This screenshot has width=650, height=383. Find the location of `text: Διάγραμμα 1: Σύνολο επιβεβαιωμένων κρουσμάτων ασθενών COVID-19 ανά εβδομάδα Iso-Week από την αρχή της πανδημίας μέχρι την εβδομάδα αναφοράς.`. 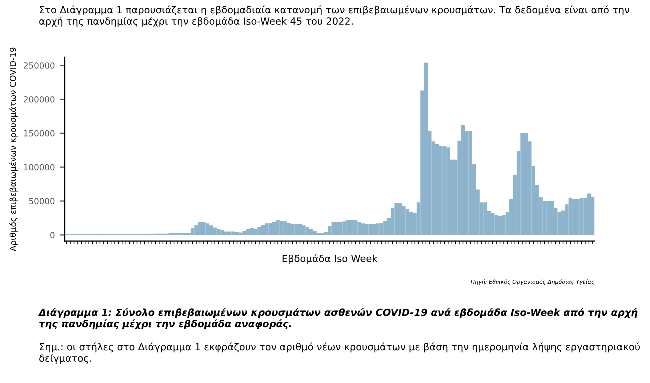

text: Διάγραμμα 1: Σύνολο επιβεβαιωμένων κρουσμάτων ασθενών COVID-19 ανά εβδομάδα Iso-Week από την αρχή της πανδημίας μέχρι την εβδομάδα αναφοράς. is located at coordinates (338, 319).